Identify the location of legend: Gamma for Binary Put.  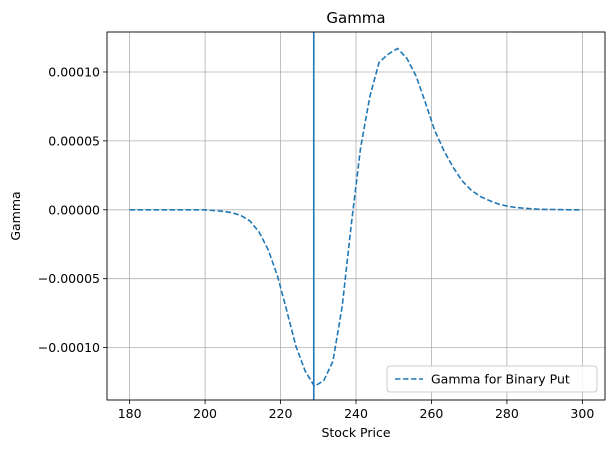
(492, 379).